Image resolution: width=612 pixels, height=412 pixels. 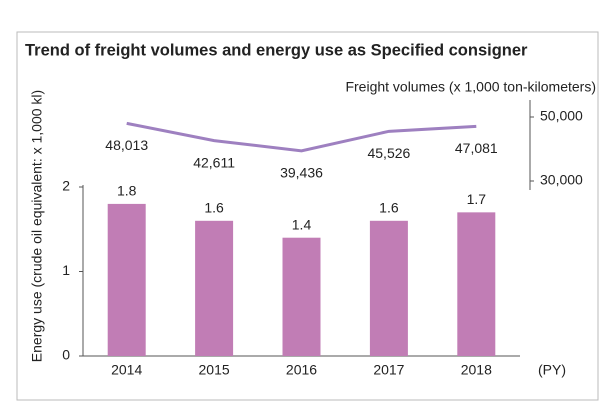 I want to click on y-tick-label: 0, so click(x=66, y=355).